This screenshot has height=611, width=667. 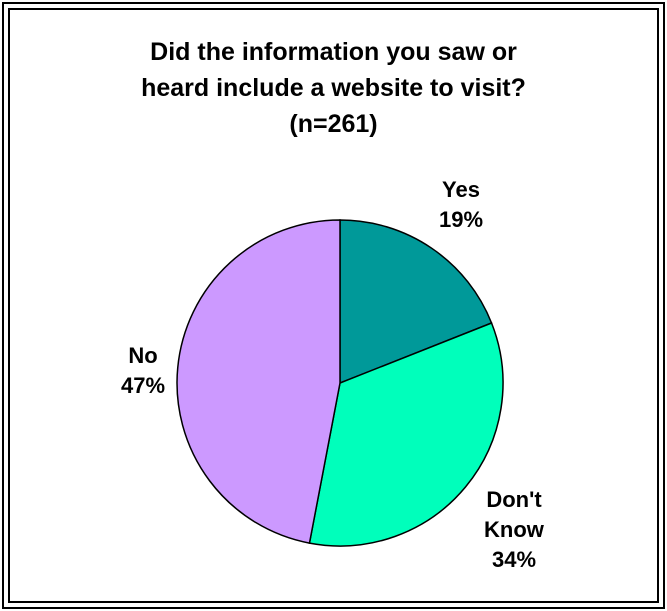 I want to click on pie-label-don-t-know-name: Don't, so click(x=514, y=499).